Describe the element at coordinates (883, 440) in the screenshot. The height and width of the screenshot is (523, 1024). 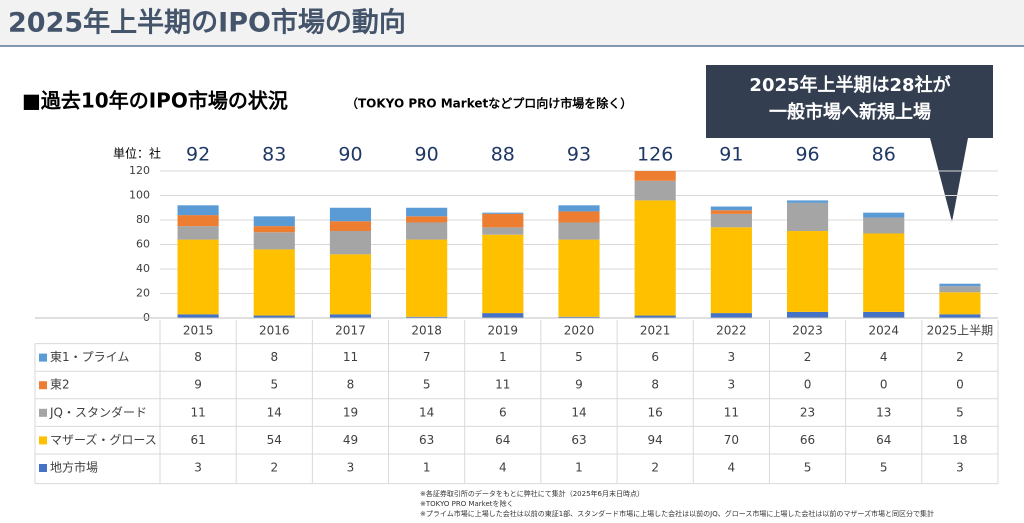
I see `table-value: 64` at that location.